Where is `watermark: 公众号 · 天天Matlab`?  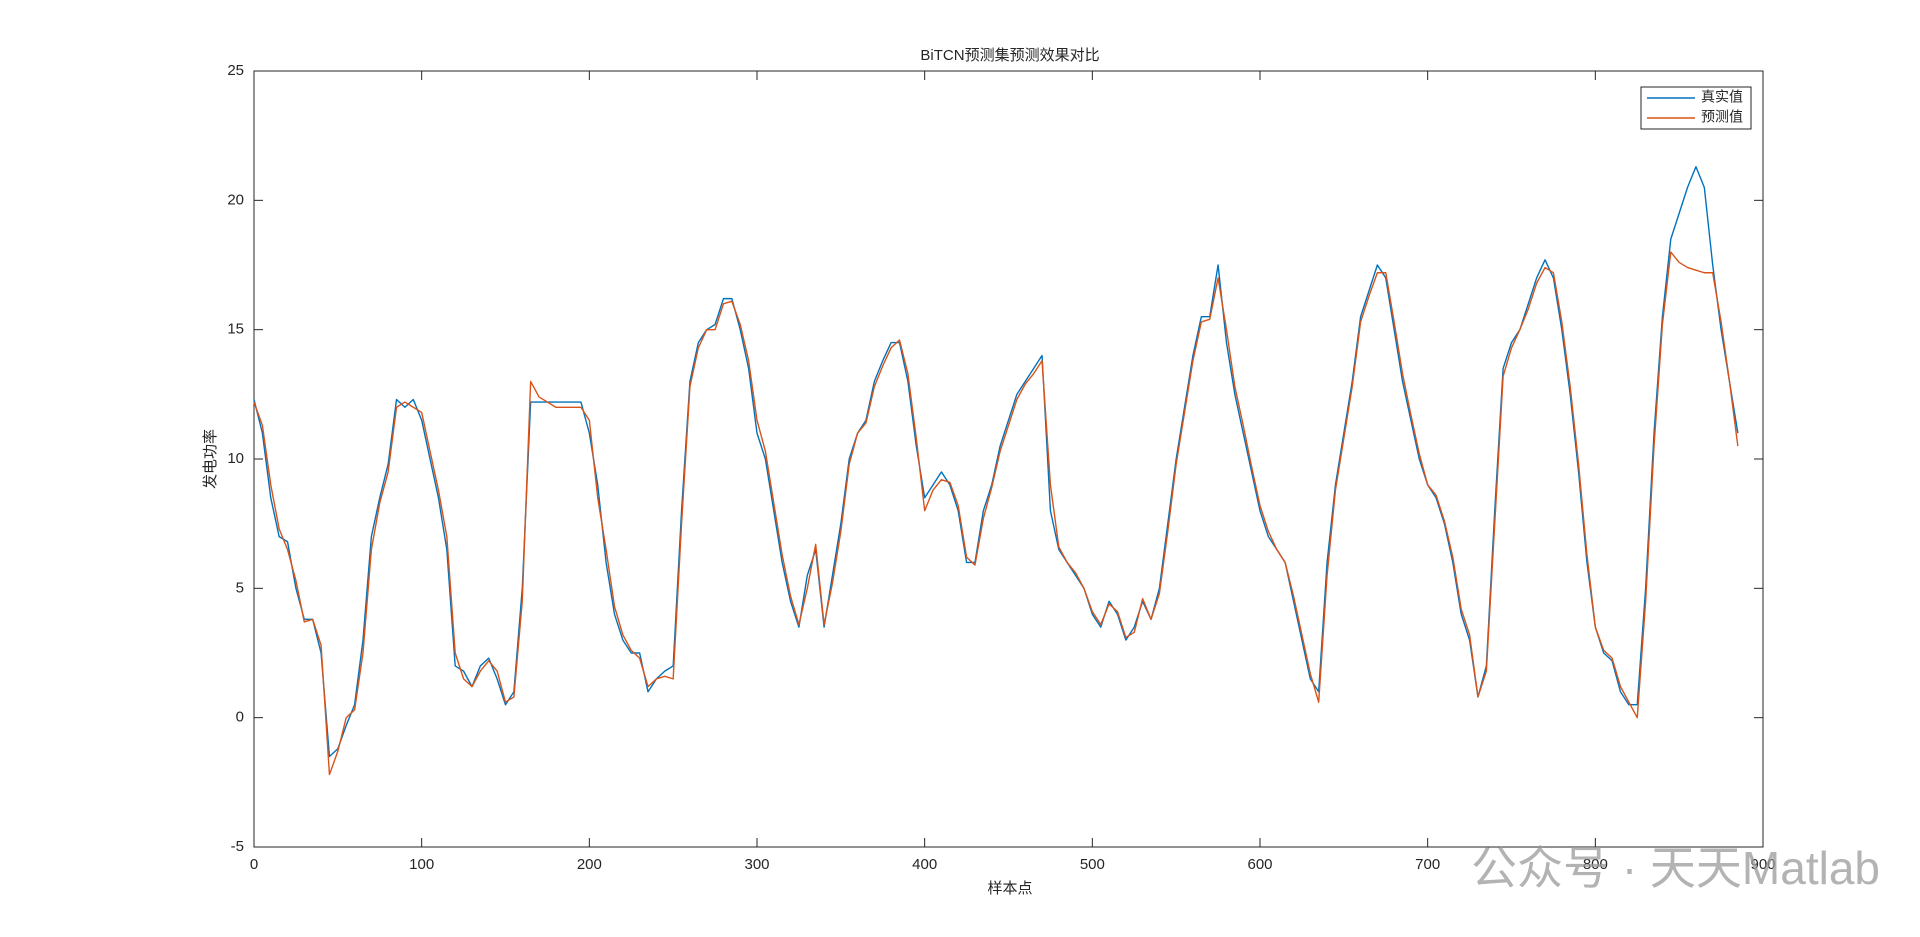
watermark: 公众号 · 天天Matlab is located at coordinates (1675, 868).